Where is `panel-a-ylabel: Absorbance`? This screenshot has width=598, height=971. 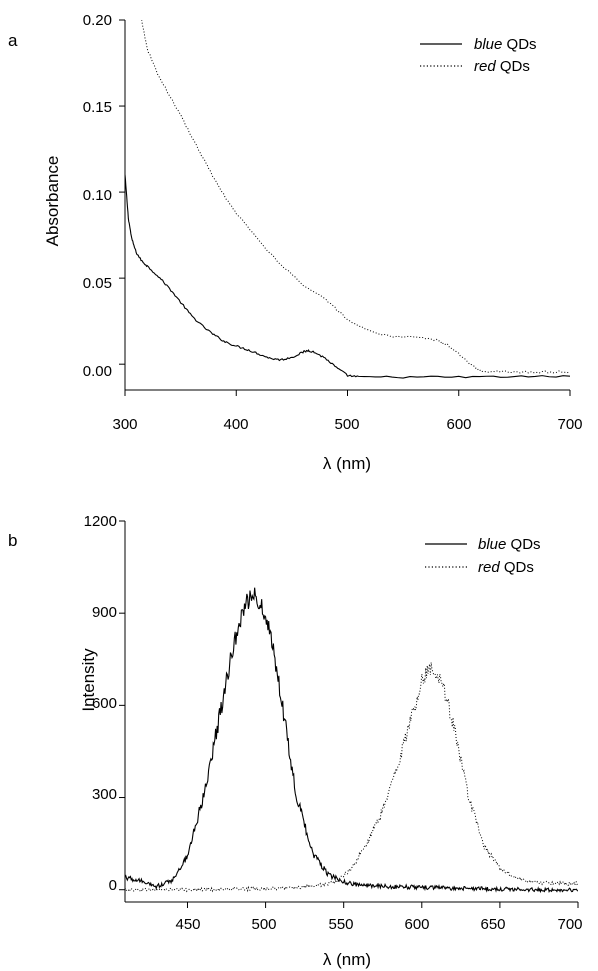
panel-a-ylabel: Absorbance is located at coordinates (52, 201).